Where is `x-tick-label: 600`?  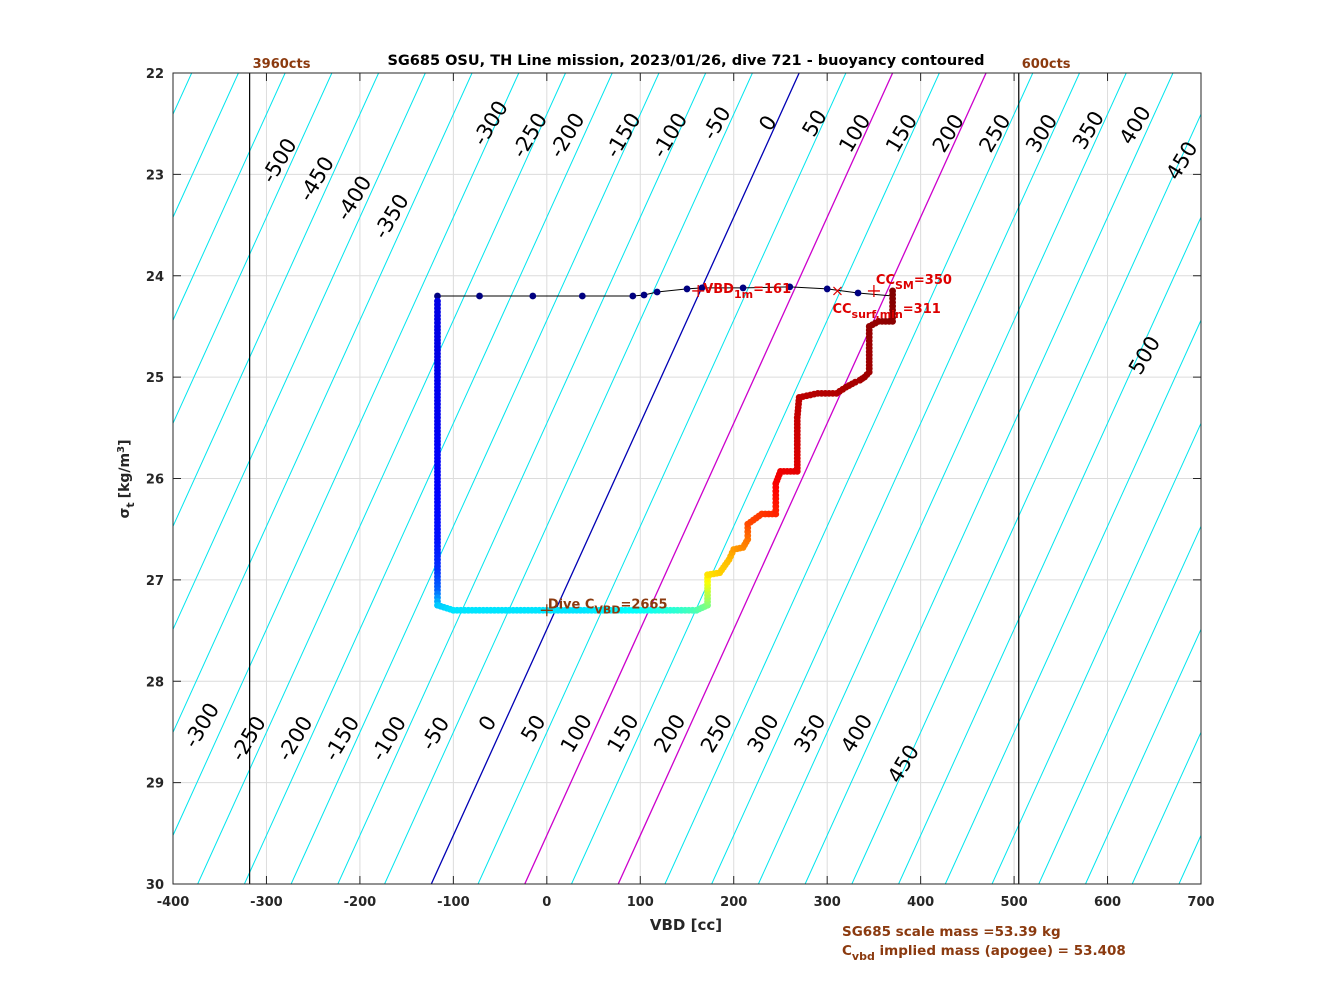
x-tick-label: 600 is located at coordinates (1107, 902).